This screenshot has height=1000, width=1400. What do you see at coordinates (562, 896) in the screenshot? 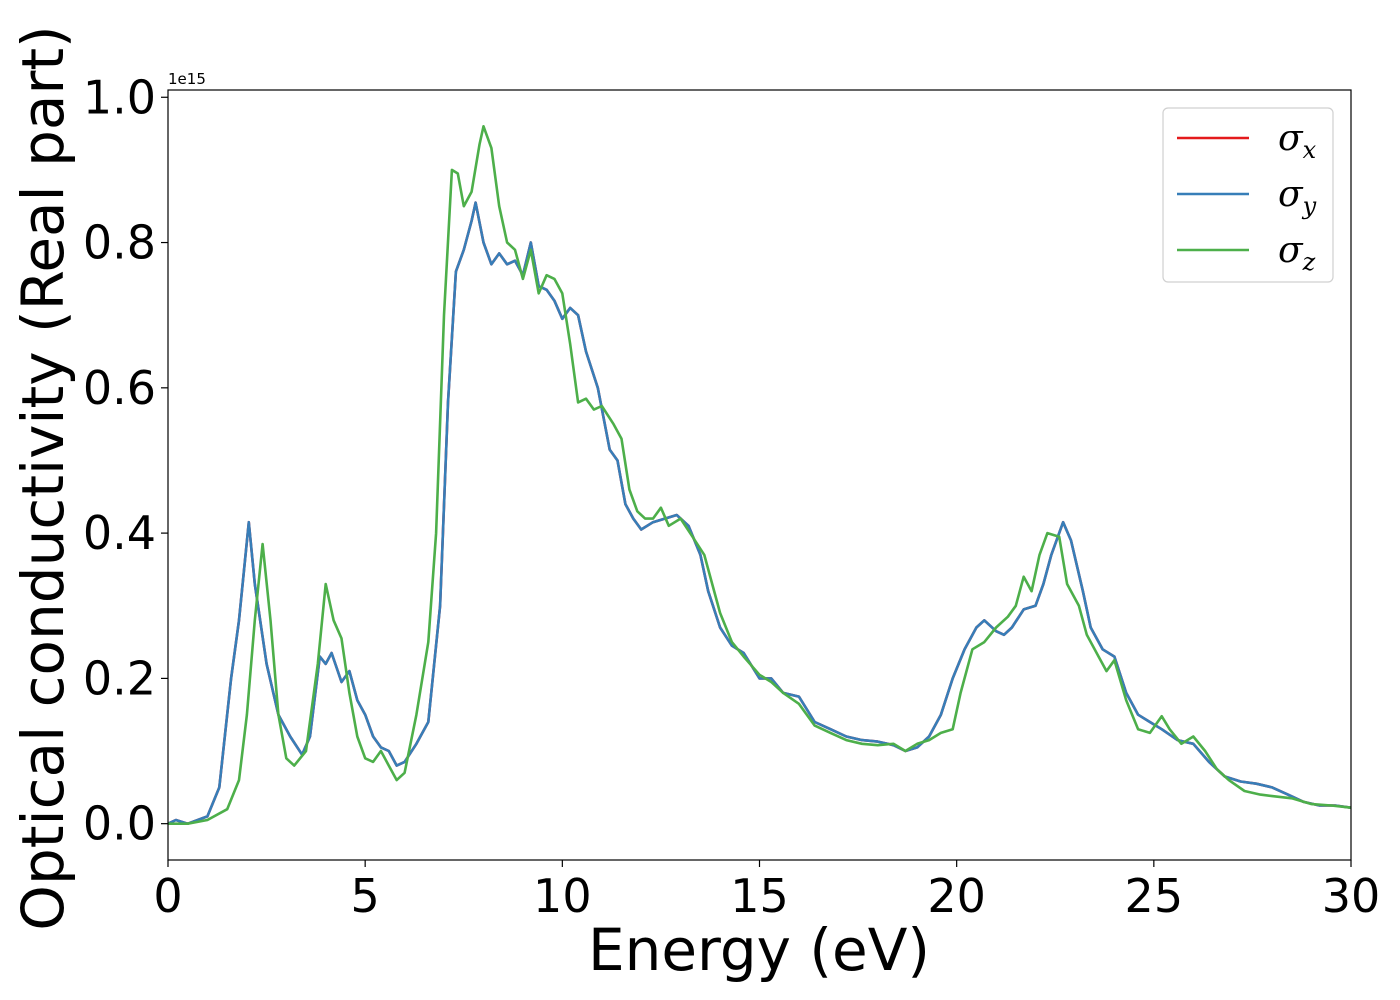
I see `x-tick-label: 10` at bounding box center [562, 896].